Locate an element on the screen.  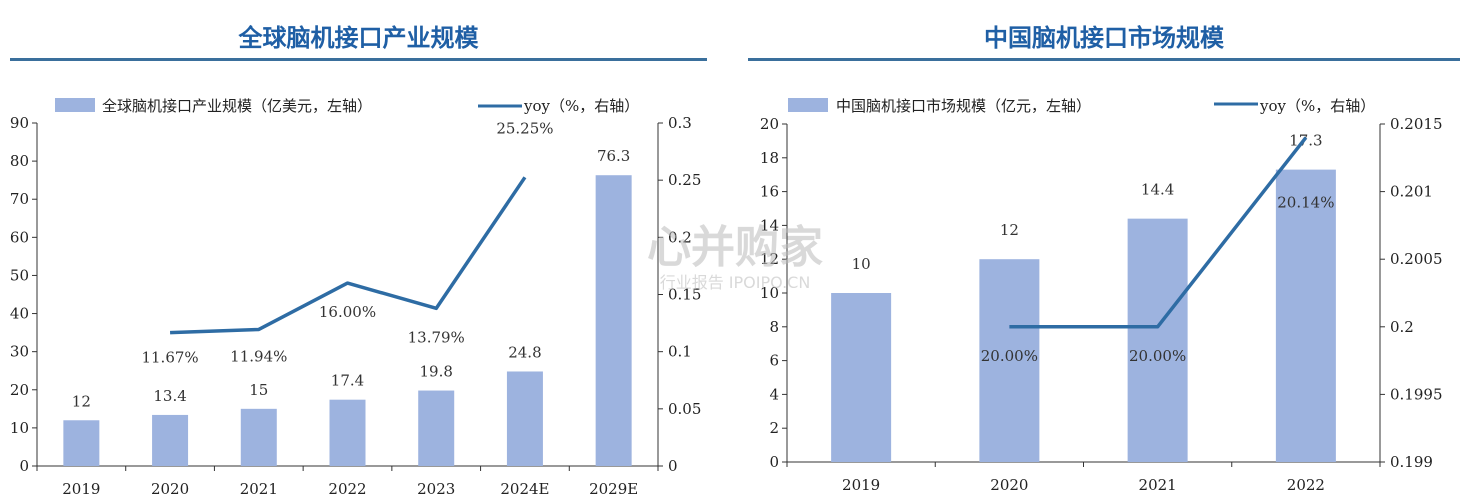
right-chart-title: 中国脑机接口市场规模 is located at coordinates (1104, 37).